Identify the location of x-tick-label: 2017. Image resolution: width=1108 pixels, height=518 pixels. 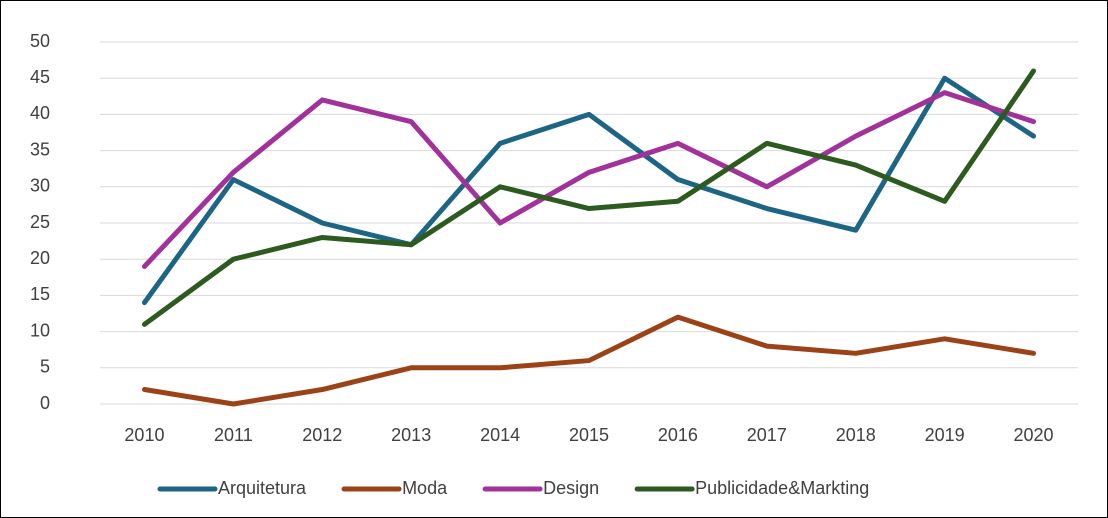
(767, 435).